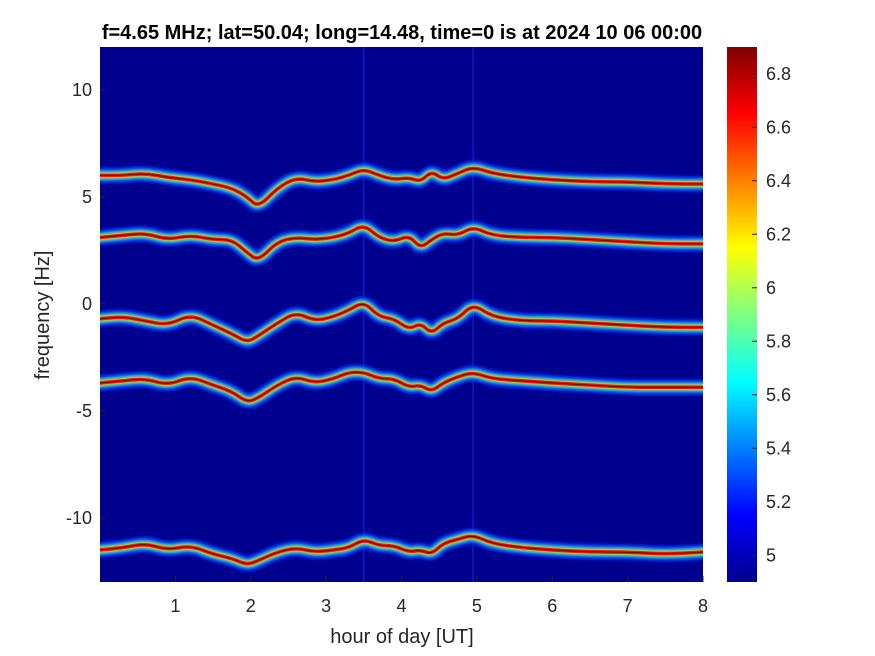 Image resolution: width=875 pixels, height=656 pixels. Describe the element at coordinates (742, 314) in the screenshot. I see `colorbar` at that location.